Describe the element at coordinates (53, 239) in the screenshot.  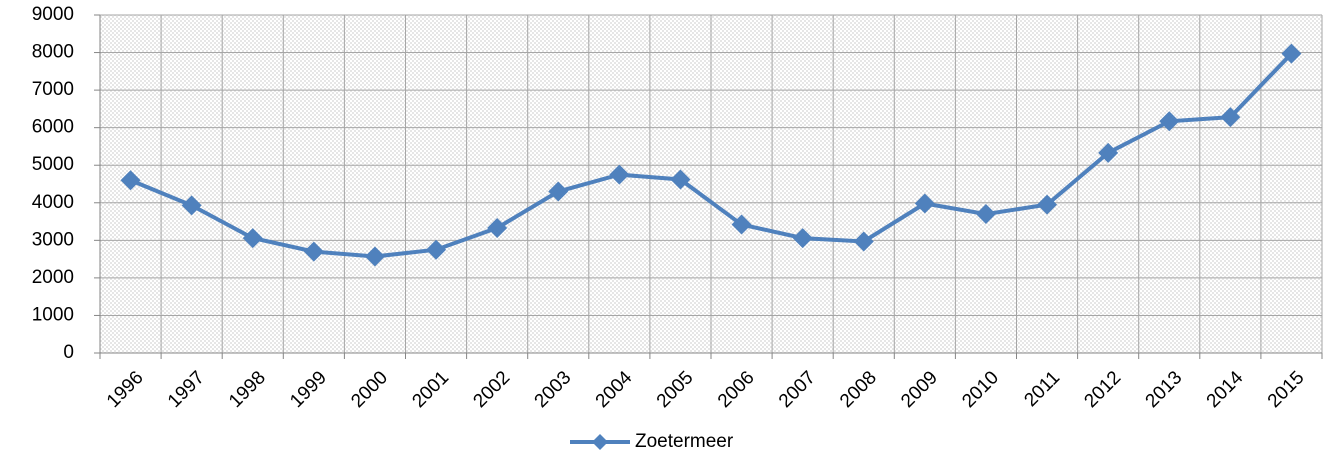
I see `y-tick-label: 3000` at that location.